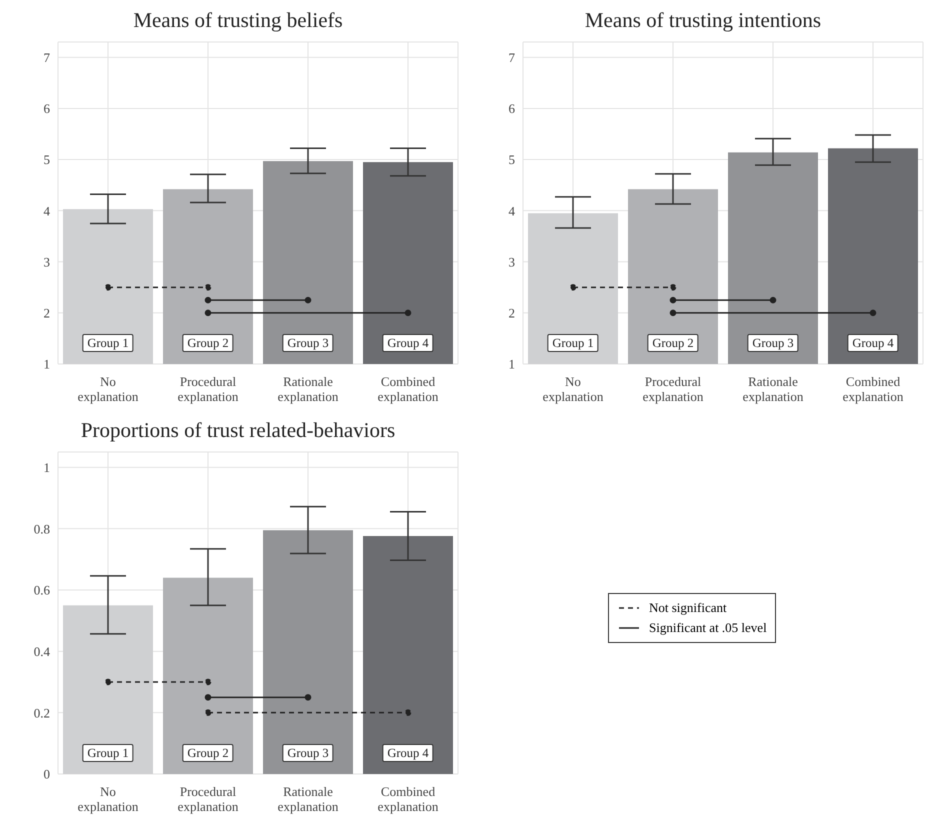  I want to click on y-tick-label: 0.6, so click(42, 590).